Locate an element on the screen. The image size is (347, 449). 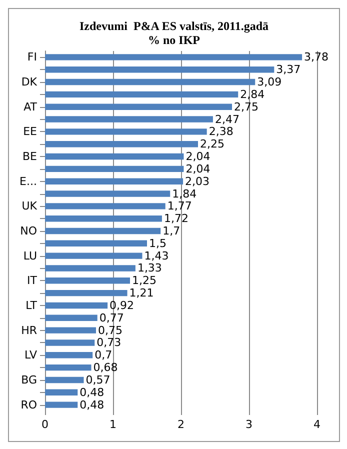
data-label: 3,78 is located at coordinates (316, 57).